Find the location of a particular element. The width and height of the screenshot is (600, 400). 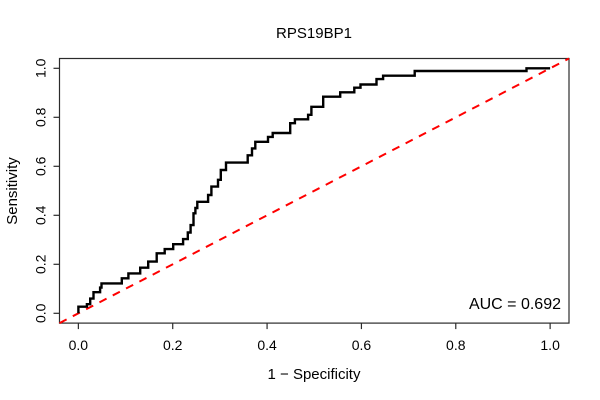

x-axis-title: 1 − Specificity is located at coordinates (314, 374).